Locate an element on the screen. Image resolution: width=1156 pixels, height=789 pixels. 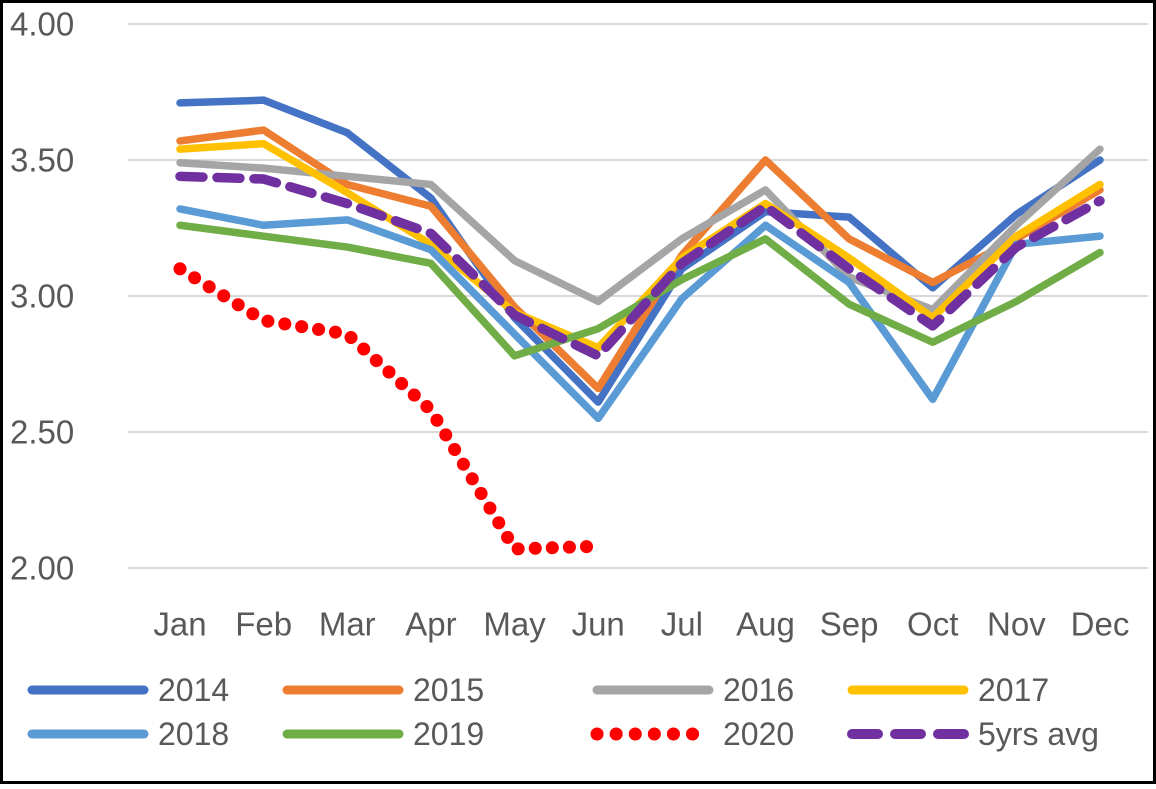
y-axis-tick-label: 2.50 is located at coordinates (42, 432).